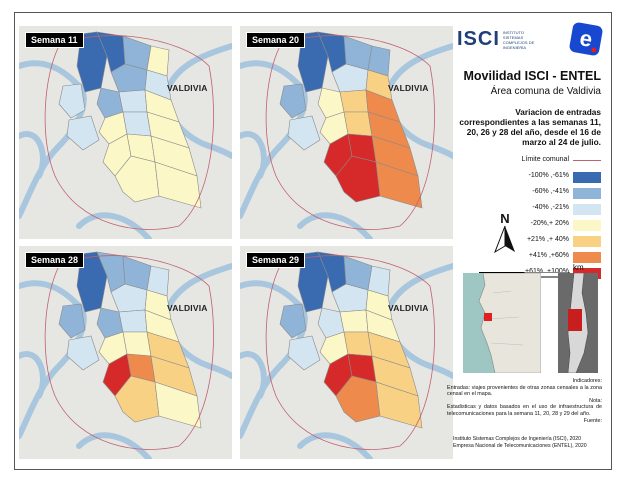 The width and height of the screenshot is (621, 480). I want to click on map-subtitle: Área comuna de Valdivia, so click(545, 91).